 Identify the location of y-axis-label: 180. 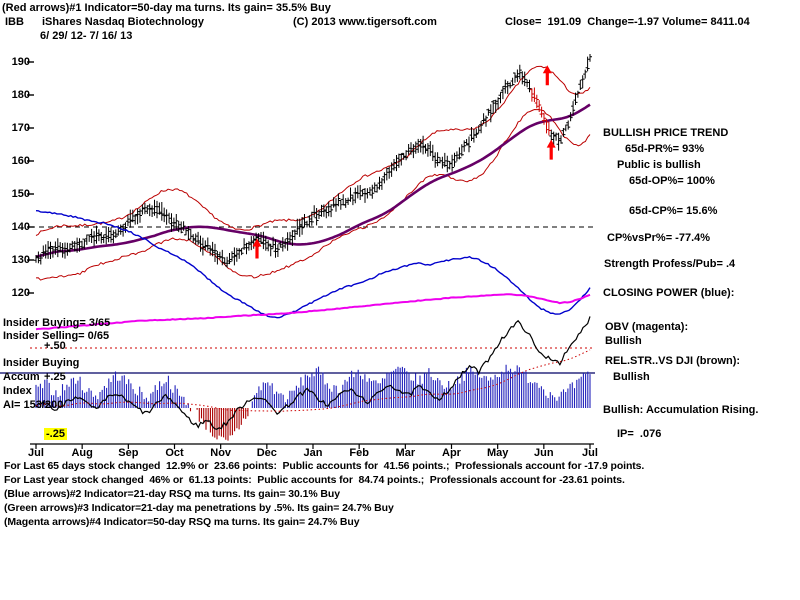
(20, 95).